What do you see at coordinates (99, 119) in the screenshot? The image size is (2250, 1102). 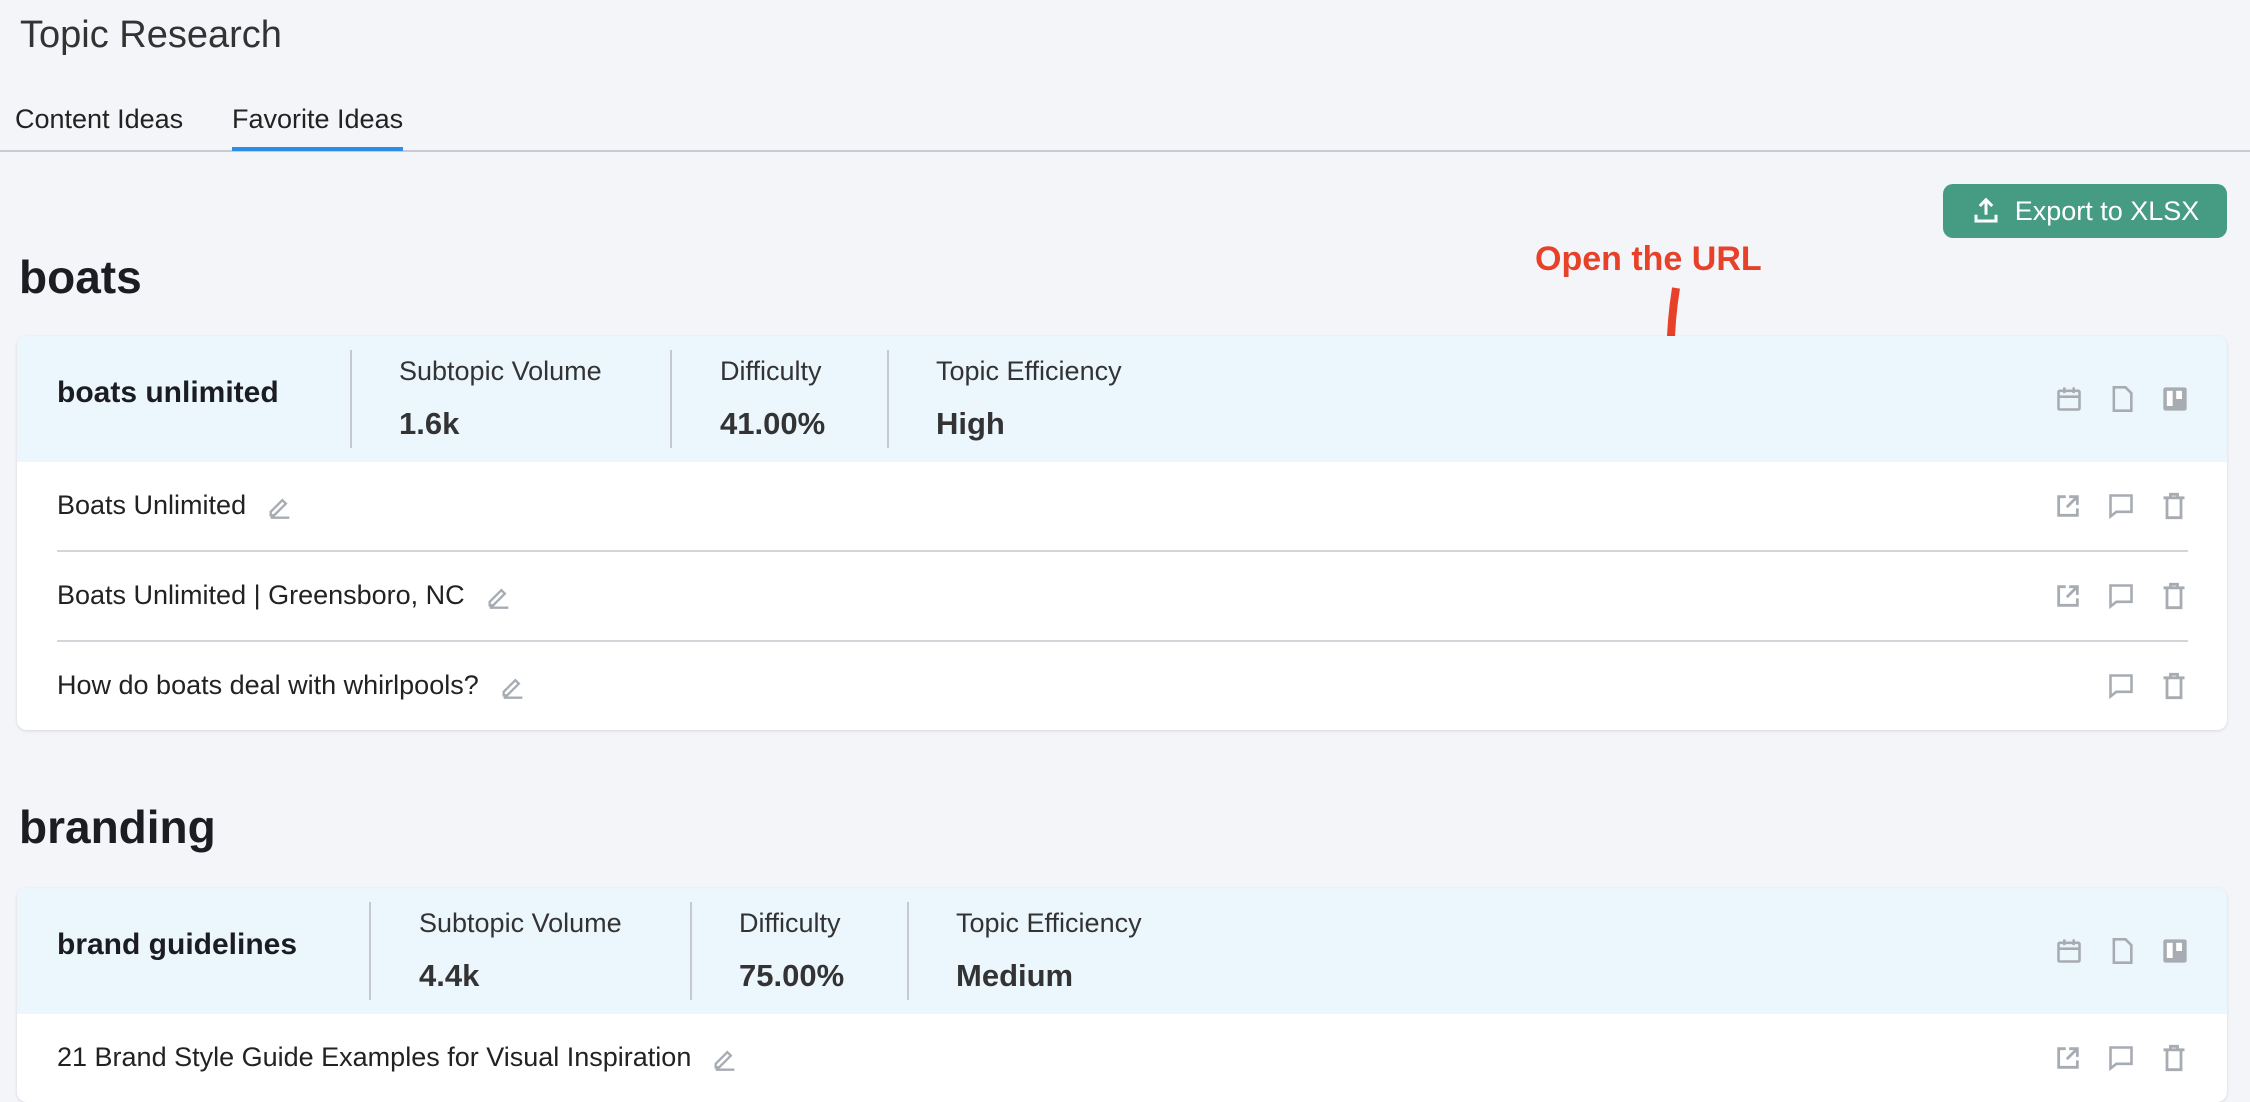 I see `tab-content-ideas: Content Ideas` at bounding box center [99, 119].